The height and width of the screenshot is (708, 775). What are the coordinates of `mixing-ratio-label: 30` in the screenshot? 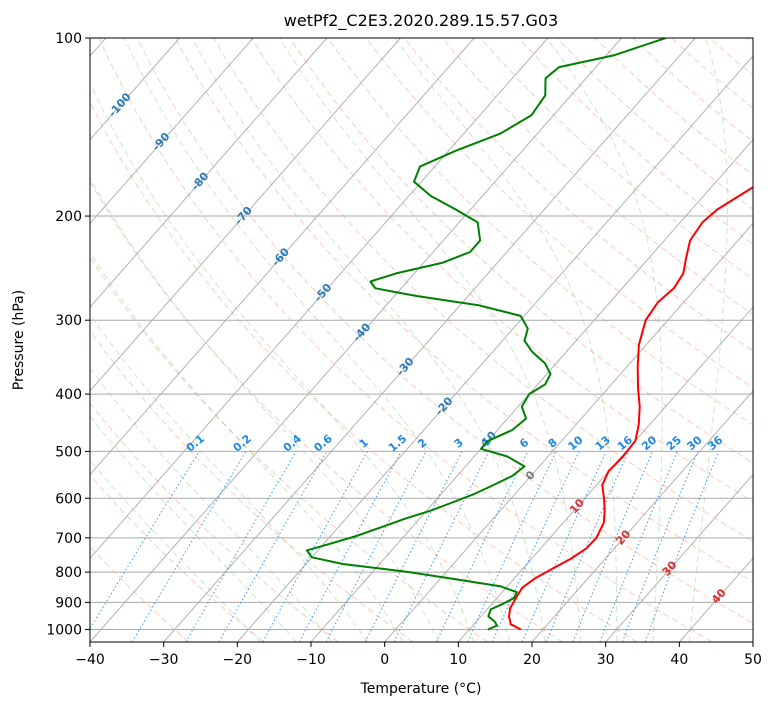 It's located at (694, 443).